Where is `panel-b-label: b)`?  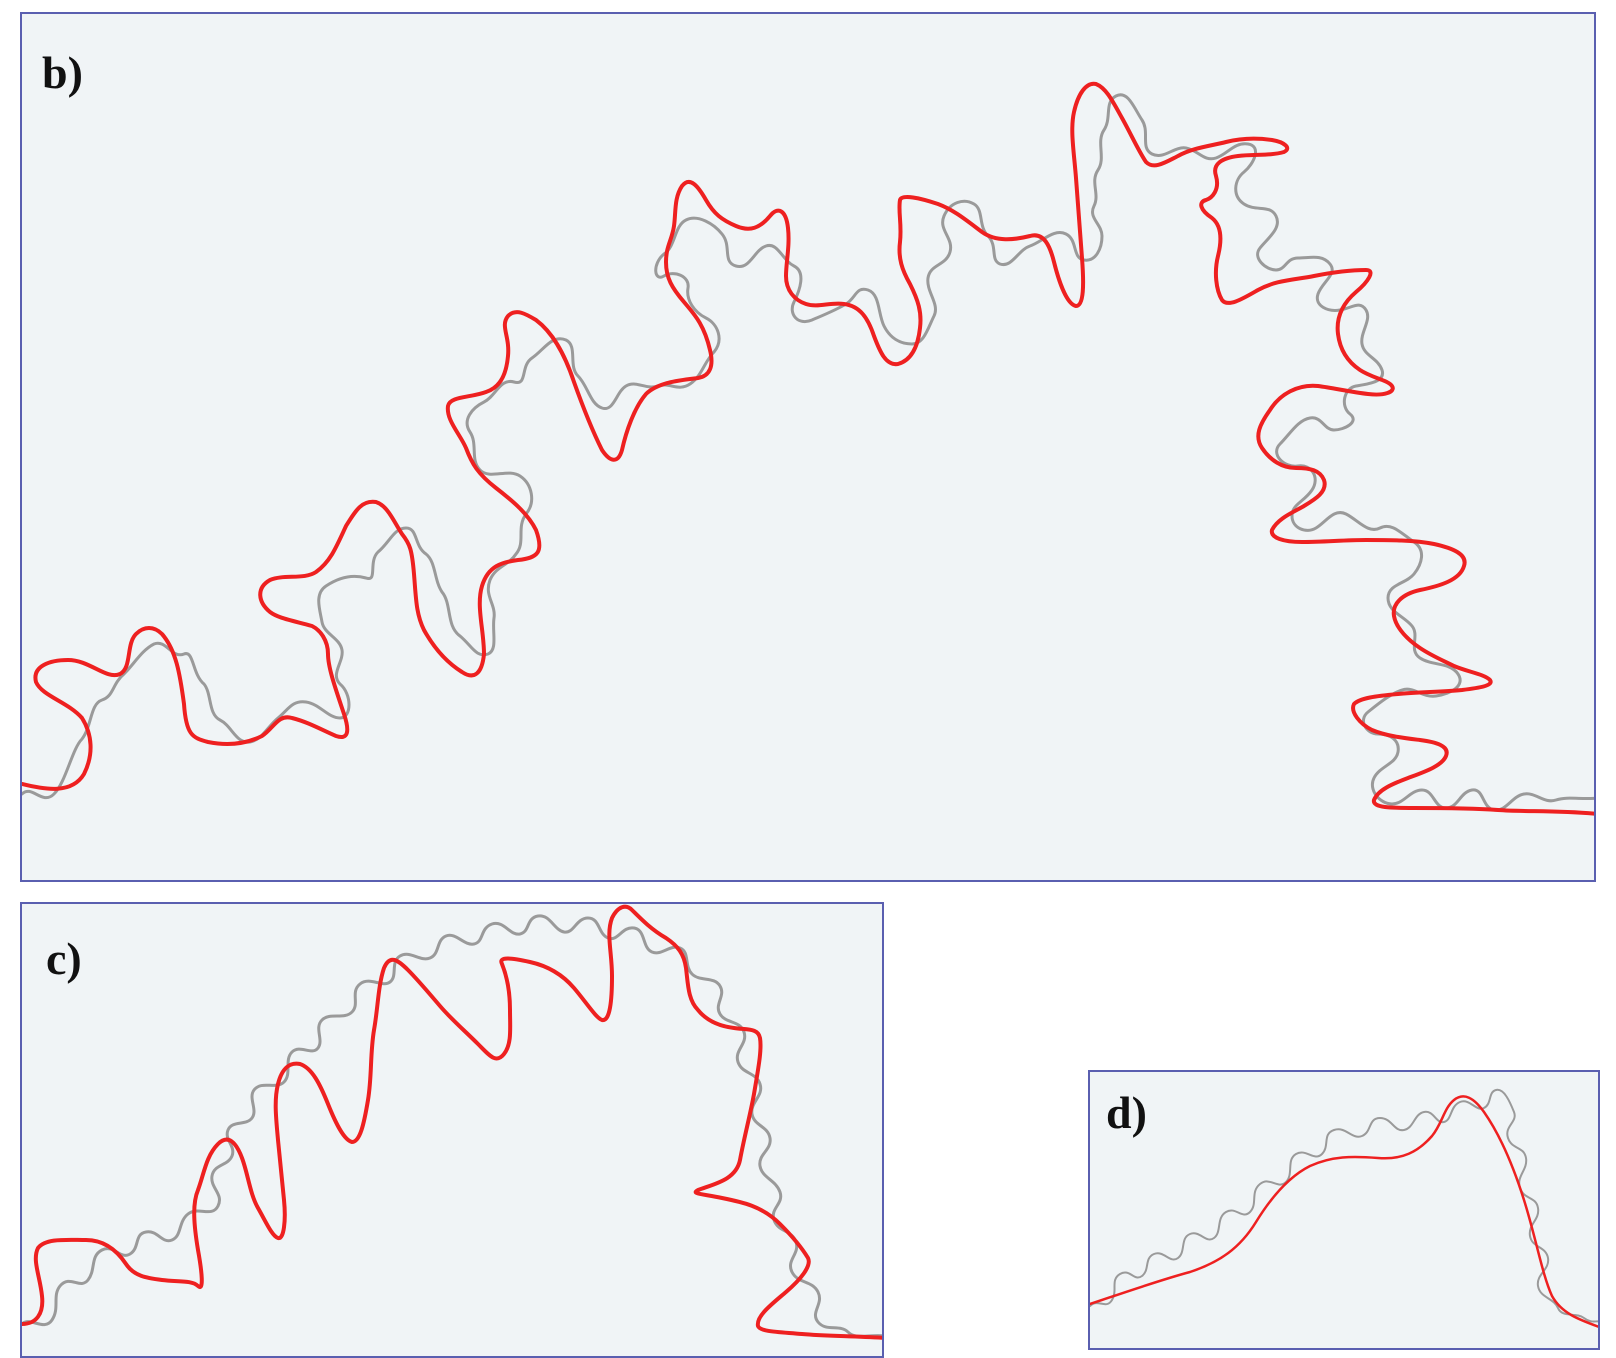 panel-b-label: b) is located at coordinates (62, 72).